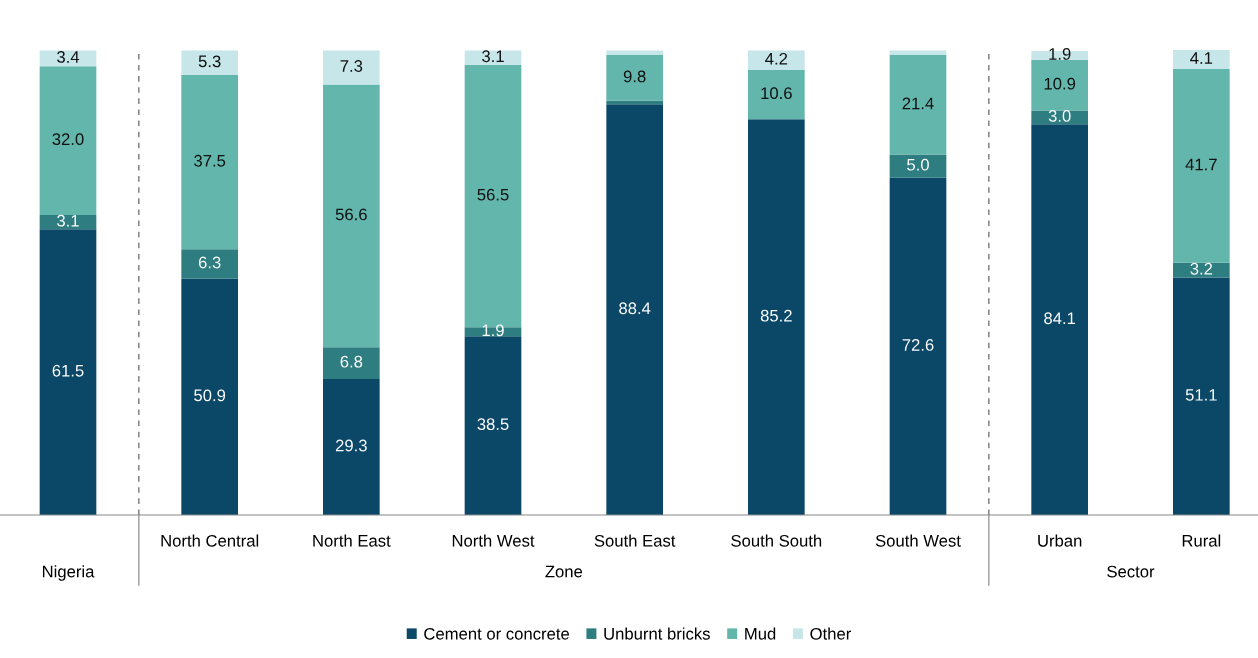  I want to click on data-label: 37.5, so click(210, 160).